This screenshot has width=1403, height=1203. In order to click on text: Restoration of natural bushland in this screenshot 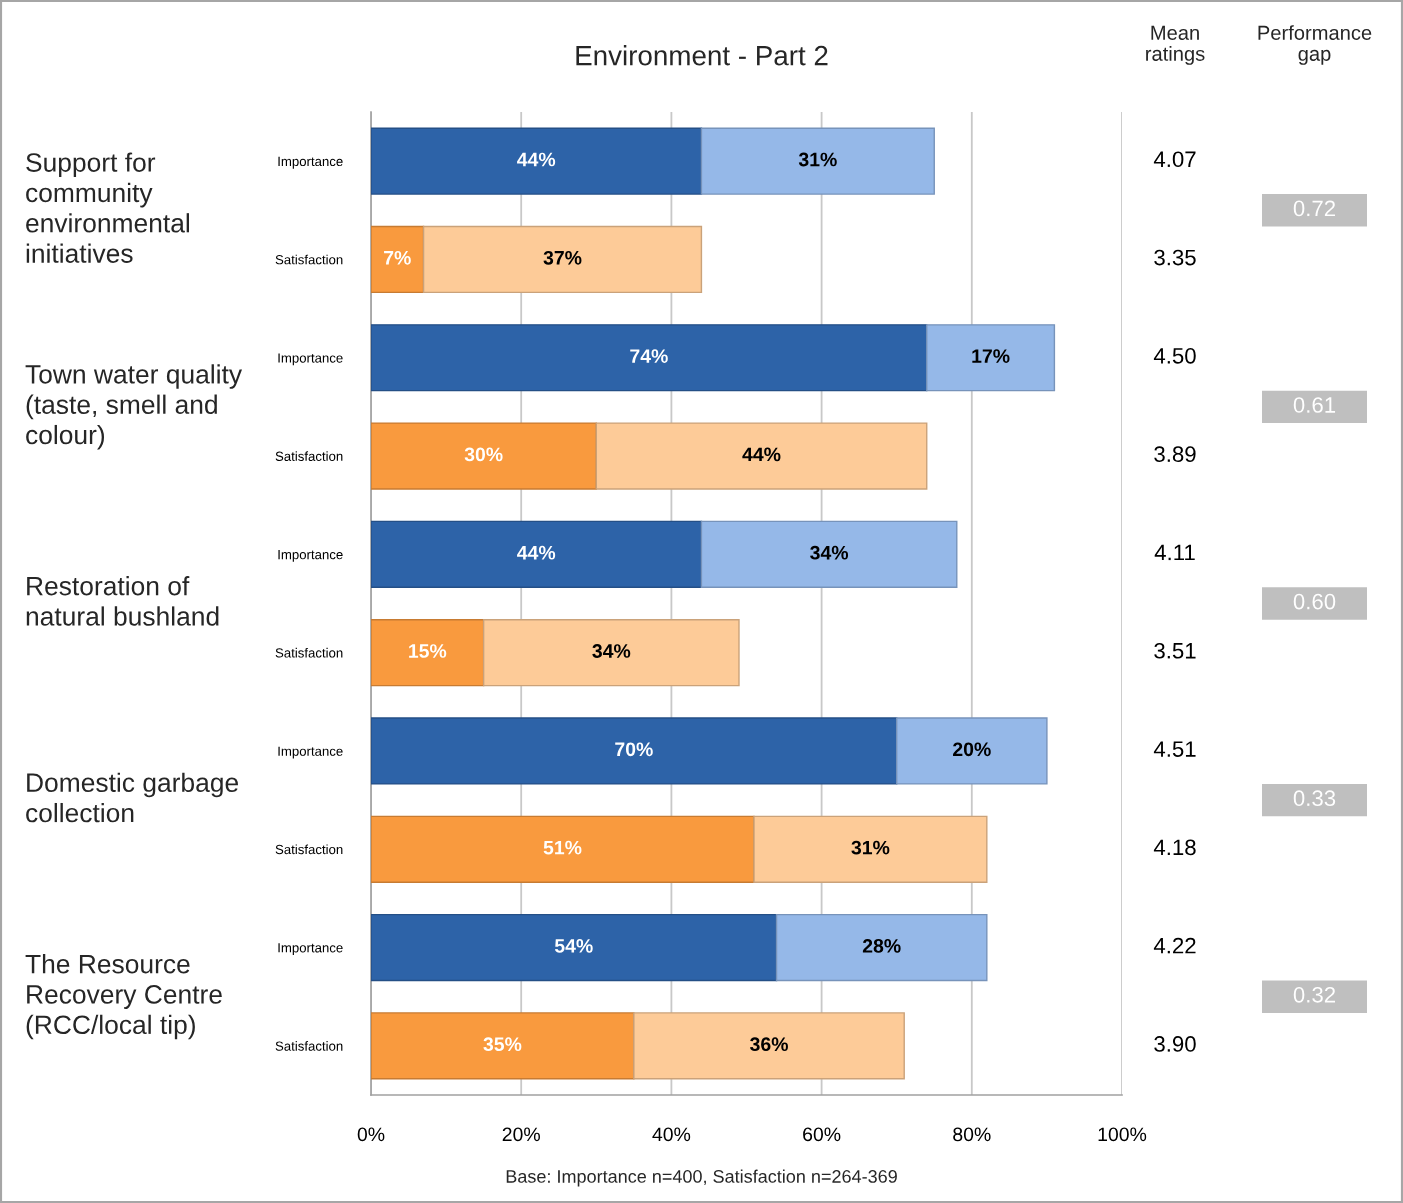, I will do `click(122, 601)`.